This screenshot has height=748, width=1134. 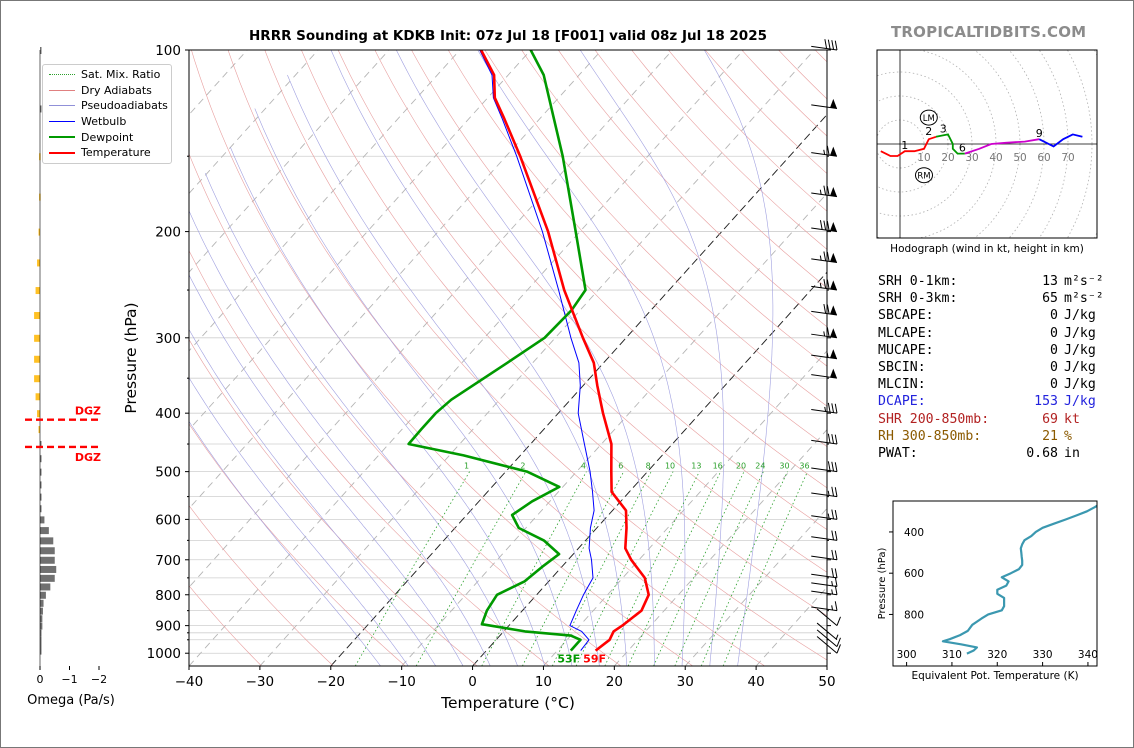 What do you see at coordinates (104, 122) in the screenshot?
I see `legend-label: Wetbulb` at bounding box center [104, 122].